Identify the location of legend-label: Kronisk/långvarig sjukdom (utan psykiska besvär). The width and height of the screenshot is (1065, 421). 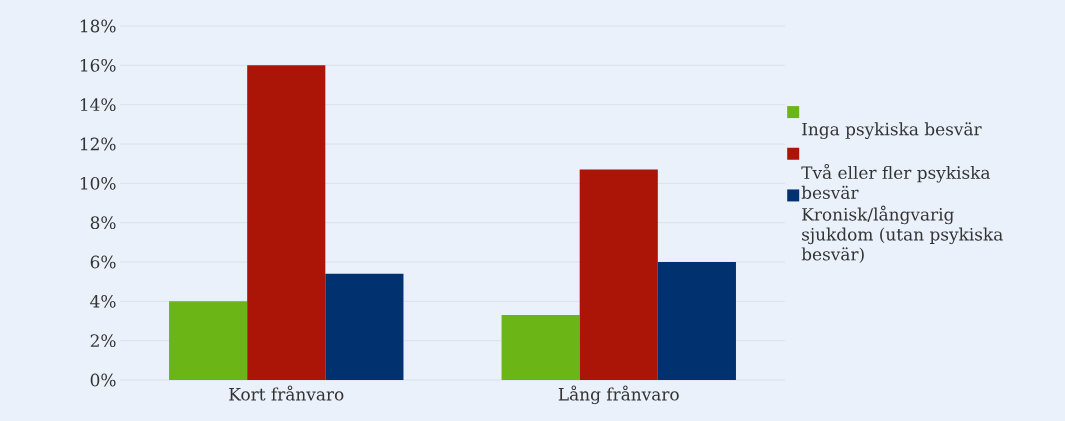
(902, 234).